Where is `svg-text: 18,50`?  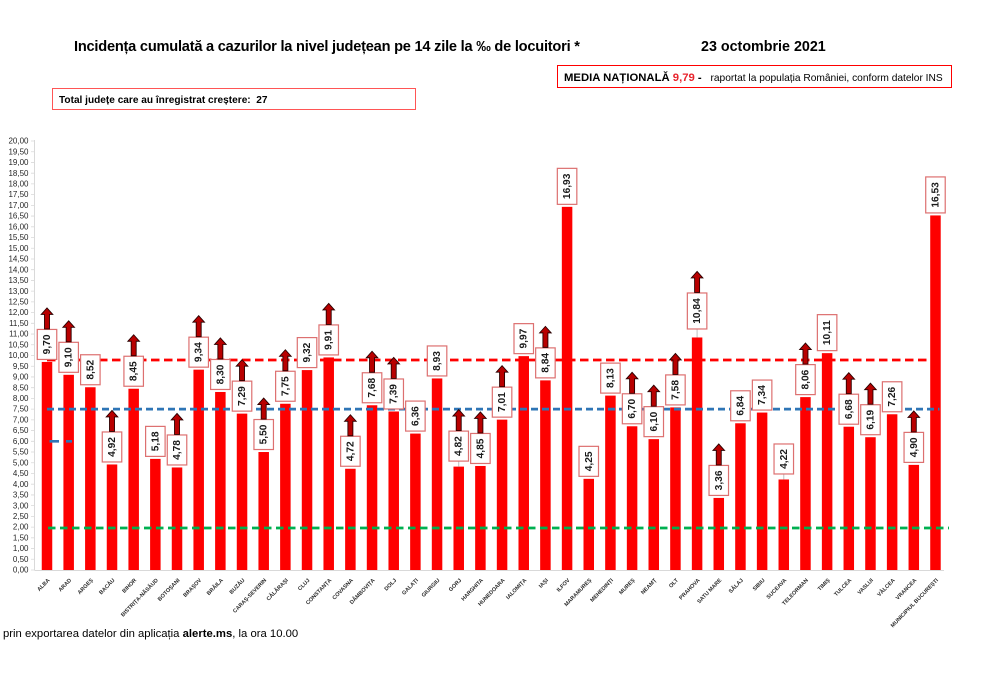
svg-text: 18,50 is located at coordinates (18, 173).